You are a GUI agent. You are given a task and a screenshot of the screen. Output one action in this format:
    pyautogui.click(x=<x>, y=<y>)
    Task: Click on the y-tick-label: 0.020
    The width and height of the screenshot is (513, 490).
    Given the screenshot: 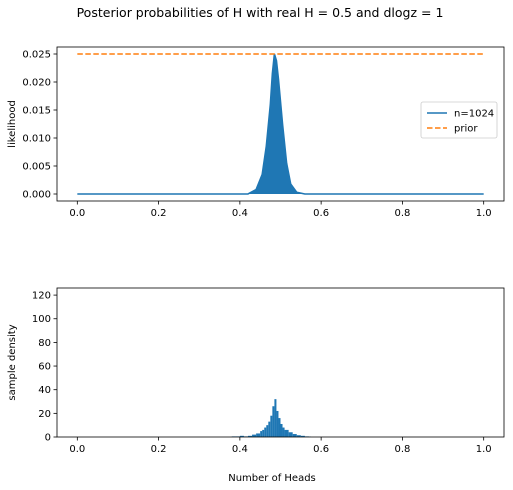 What is the action you would take?
    pyautogui.click(x=36, y=83)
    